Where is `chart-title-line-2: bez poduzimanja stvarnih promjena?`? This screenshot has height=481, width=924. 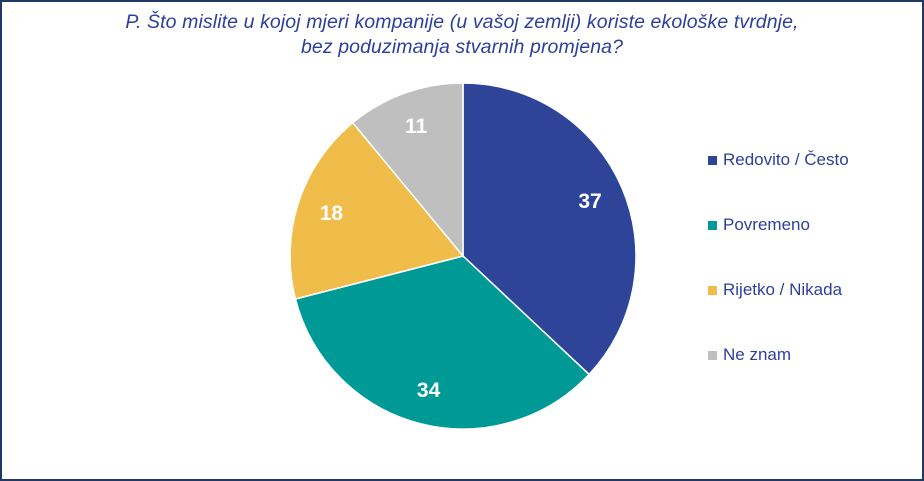 chart-title-line-2: bez poduzimanja stvarnih promjena? is located at coordinates (462, 47).